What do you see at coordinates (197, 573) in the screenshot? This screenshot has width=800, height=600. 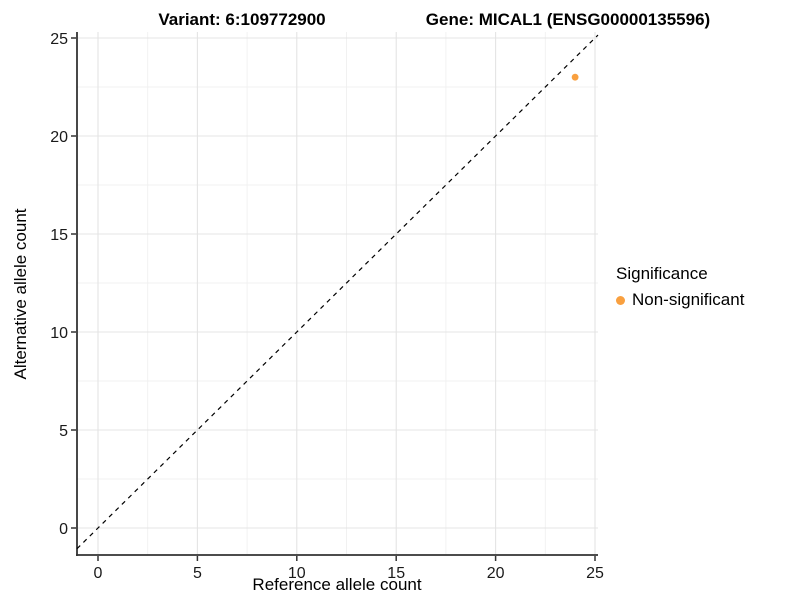 I see `x-tick-label: 5` at bounding box center [197, 573].